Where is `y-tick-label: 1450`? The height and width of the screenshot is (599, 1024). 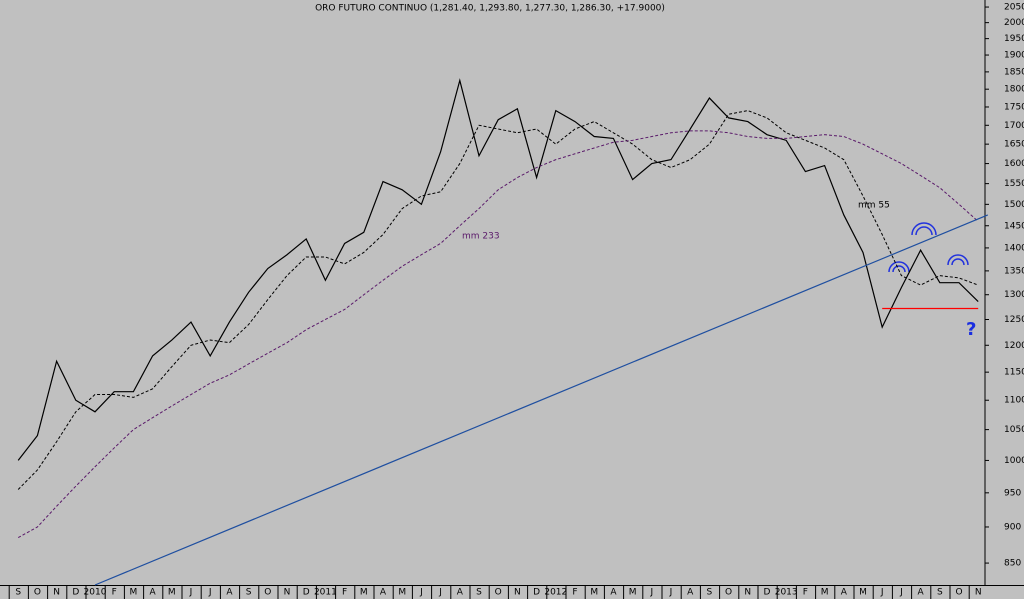
y-tick-label: 1450 is located at coordinates (1014, 226).